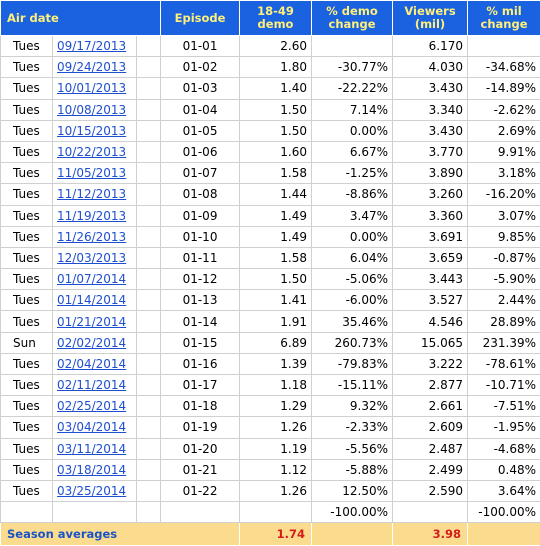 This screenshot has width=540, height=546. Describe the element at coordinates (91, 470) in the screenshot. I see `air-date-link: 03/18/2014` at that location.